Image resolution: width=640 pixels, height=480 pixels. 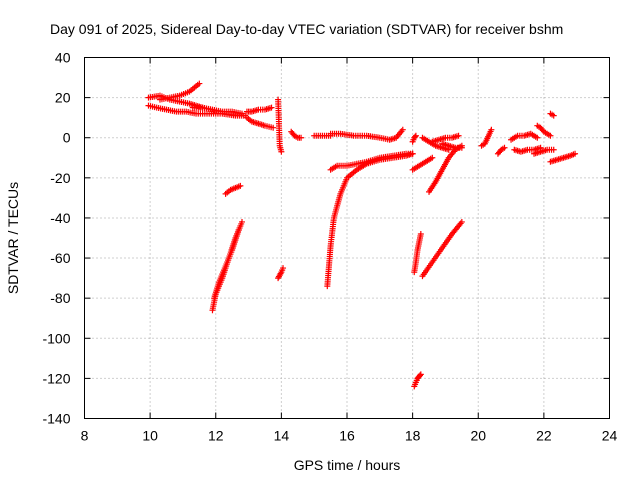 I want to click on series-arc-d2, so click(x=371, y=161).